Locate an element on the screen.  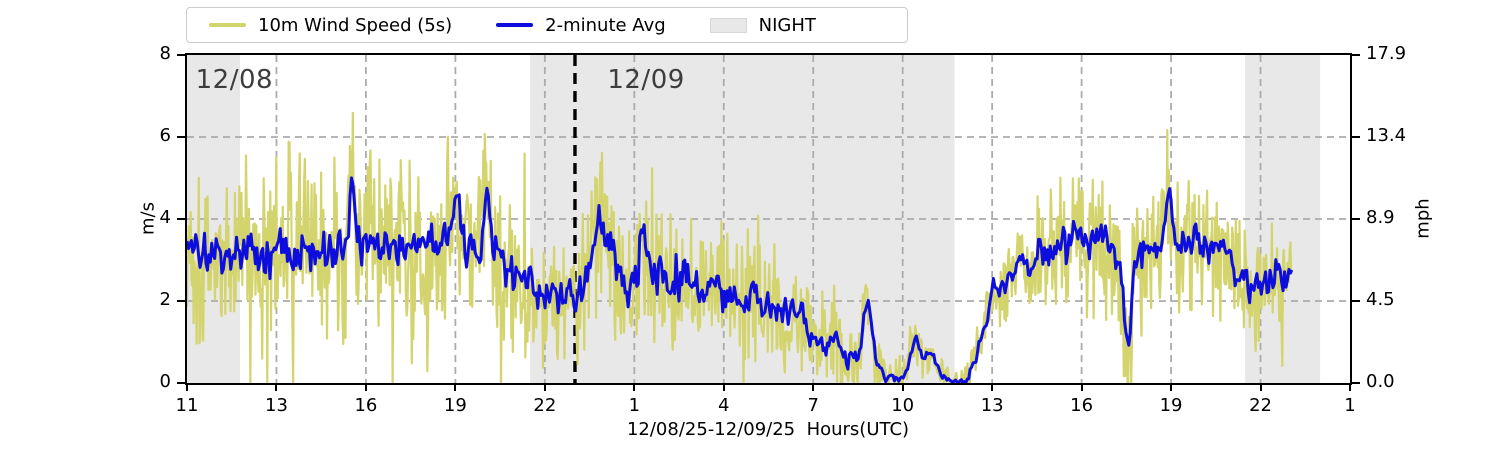
y-left-tick-label: 4 is located at coordinates (165, 217).